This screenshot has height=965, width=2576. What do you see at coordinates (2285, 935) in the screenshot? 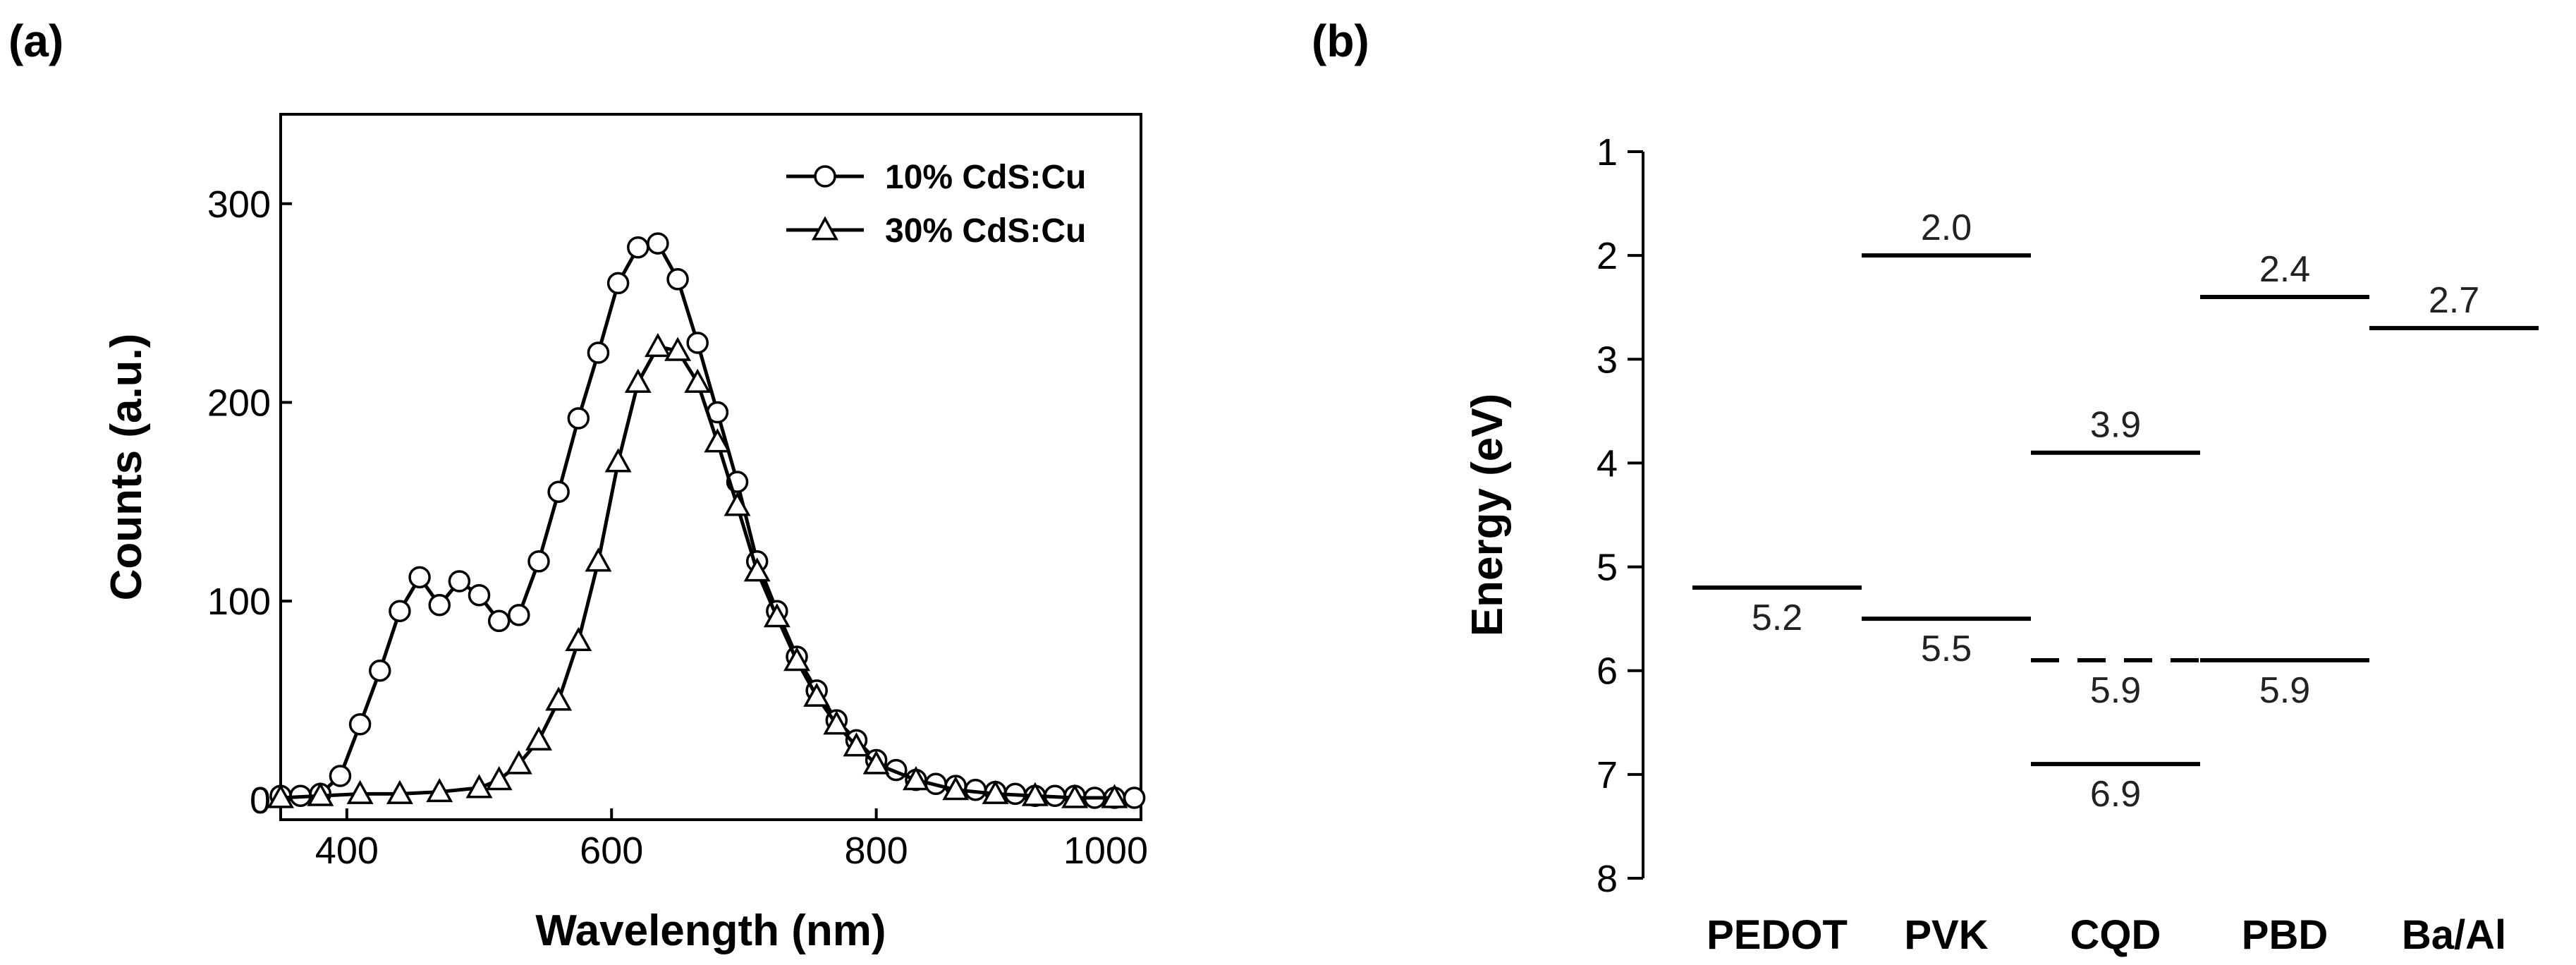
I see `material-label: PBD` at bounding box center [2285, 935].